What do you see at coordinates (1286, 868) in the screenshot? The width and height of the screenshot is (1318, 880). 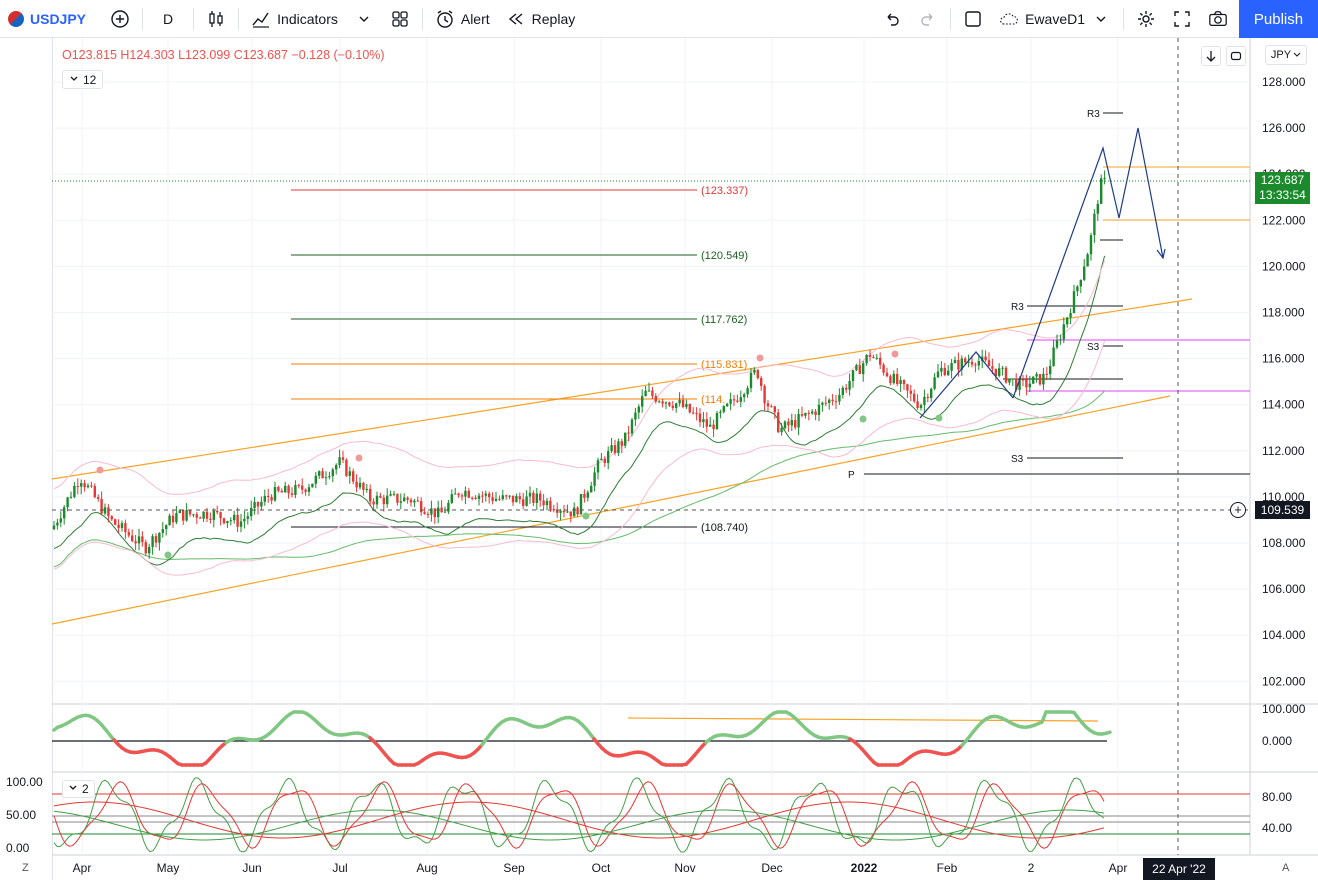 I see `auto-scale-button: A` at bounding box center [1286, 868].